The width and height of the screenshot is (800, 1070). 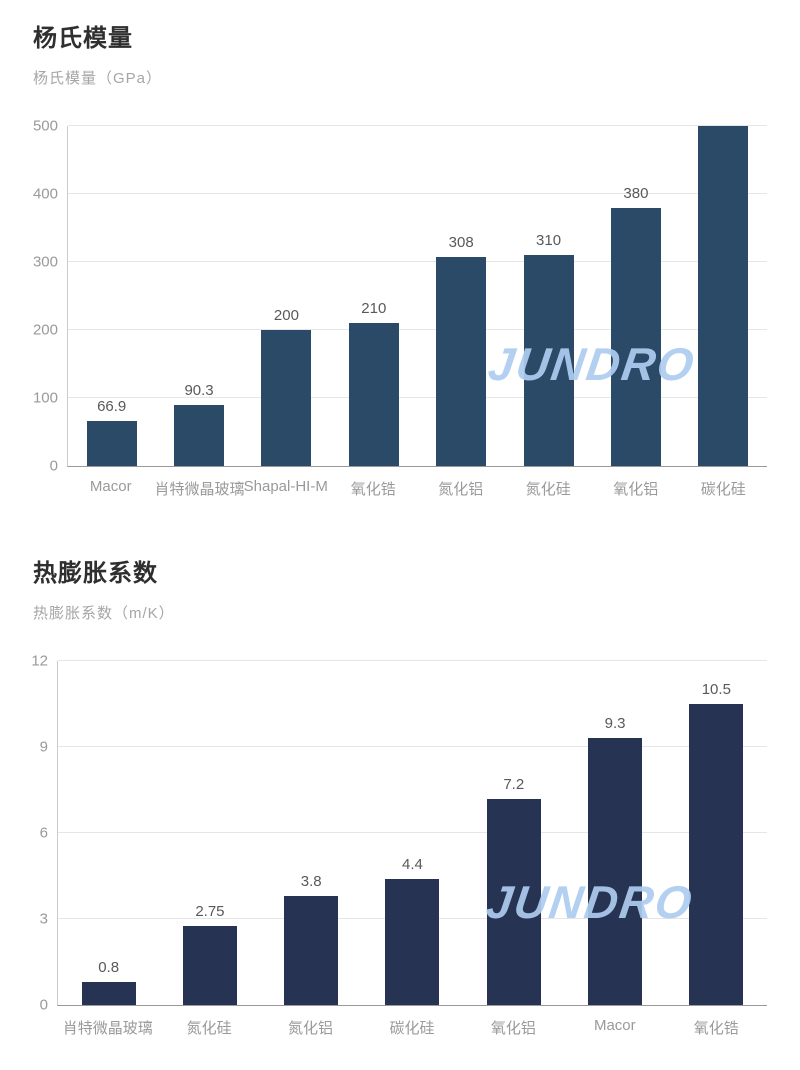 I want to click on chart-title-thermal-expansion: 热膨胀系数, so click(x=95, y=573).